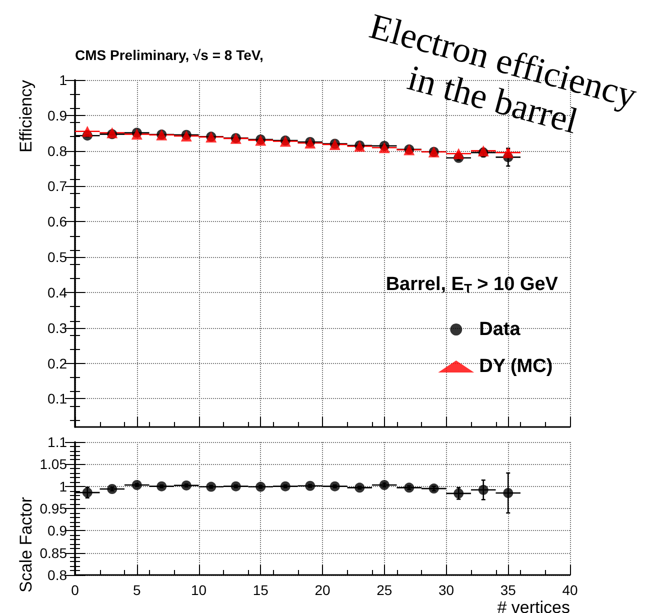 Image resolution: width=653 pixels, height=613 pixels. I want to click on x-tick-label: 5, so click(136, 590).